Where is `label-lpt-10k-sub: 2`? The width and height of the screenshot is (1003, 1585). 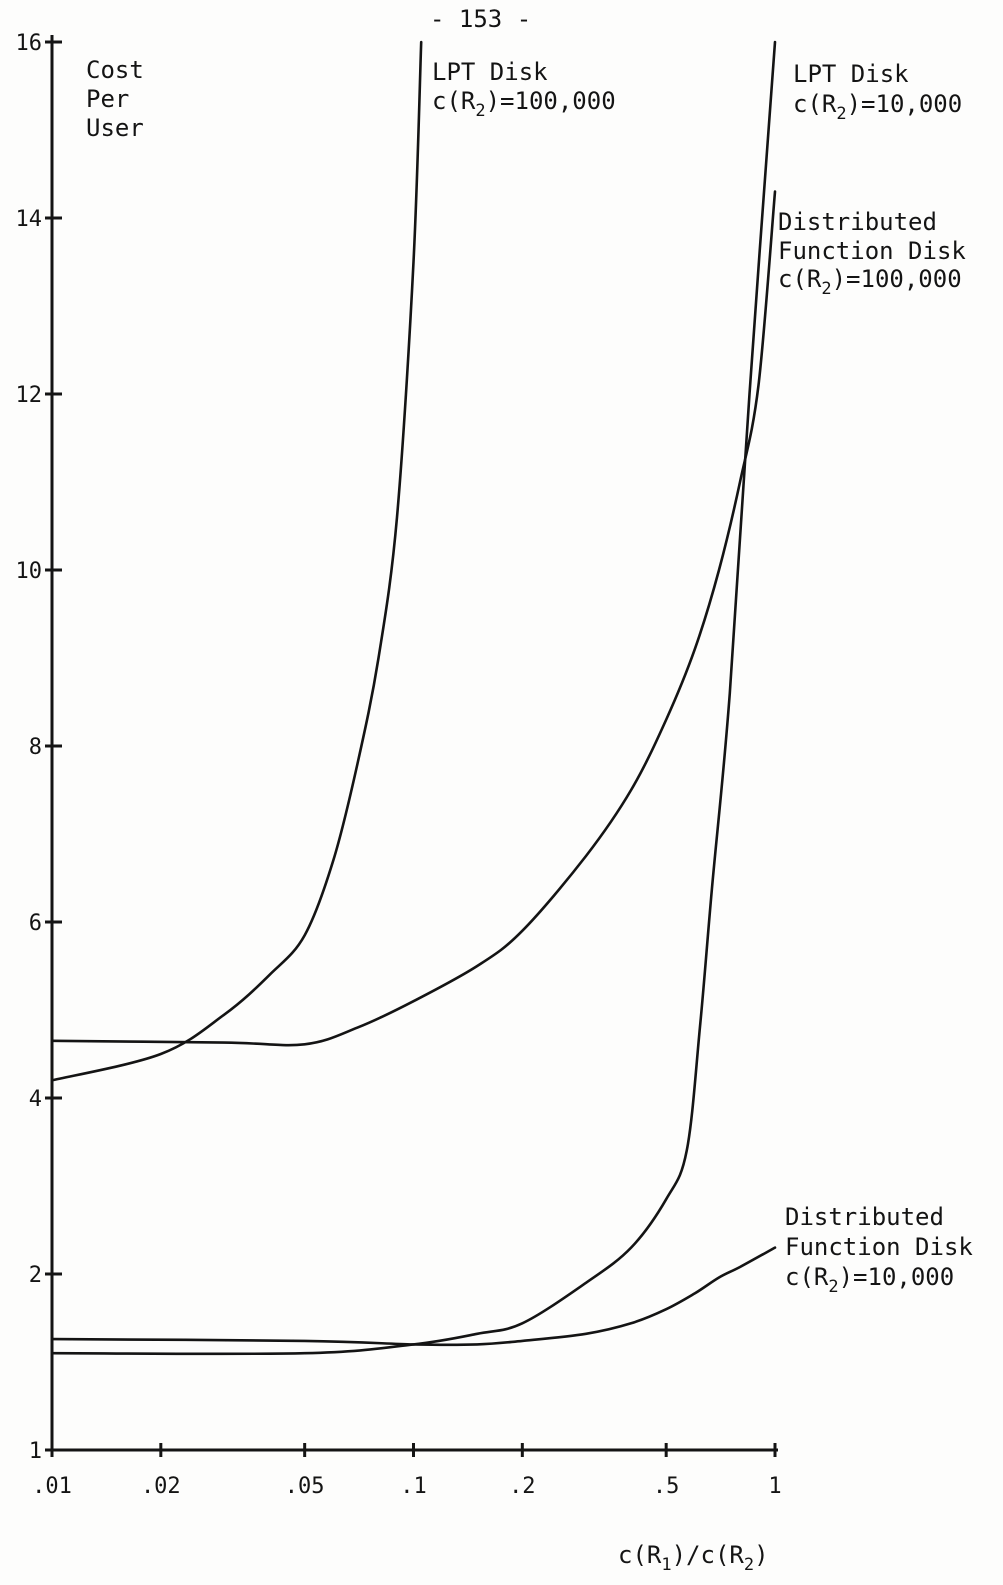 label-lpt-10k-sub: 2 is located at coordinates (841, 114).